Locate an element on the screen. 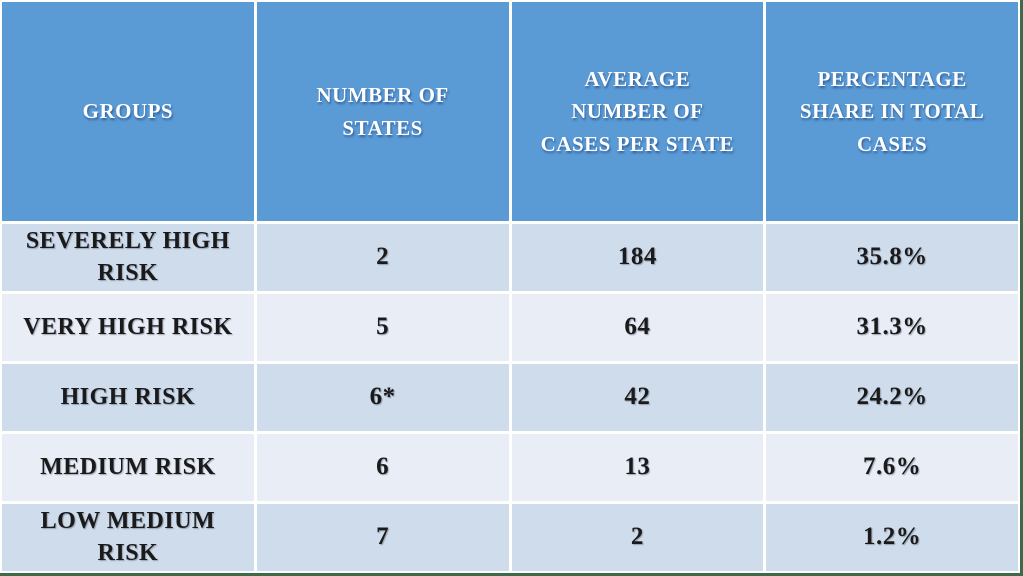 The image size is (1023, 576). cell-states: 6* is located at coordinates (382, 397).